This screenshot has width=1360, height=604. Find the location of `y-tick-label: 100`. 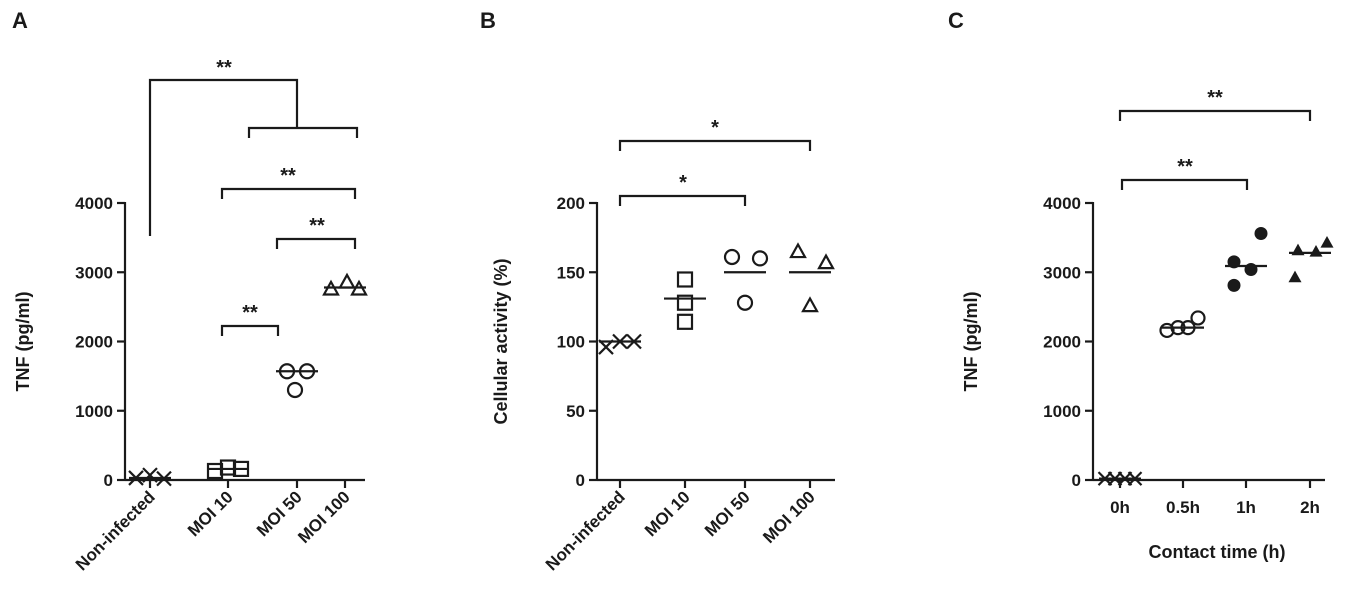

y-tick-label: 100 is located at coordinates (571, 342).